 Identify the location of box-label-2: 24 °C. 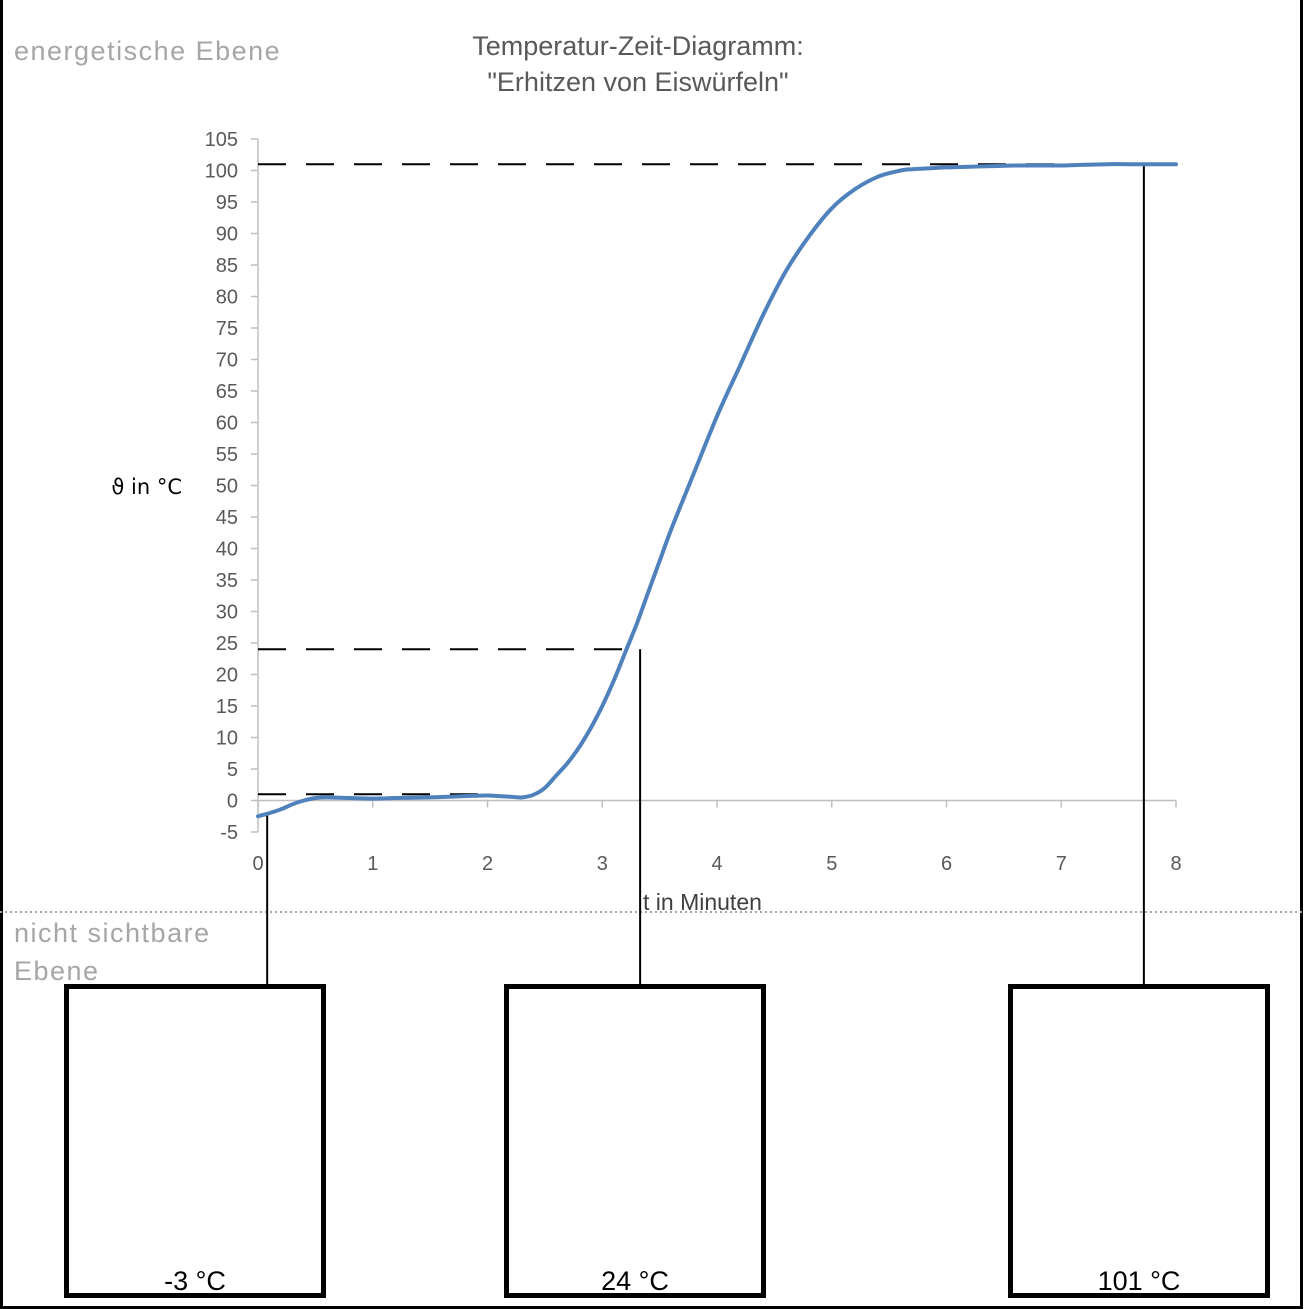
(635, 1281).